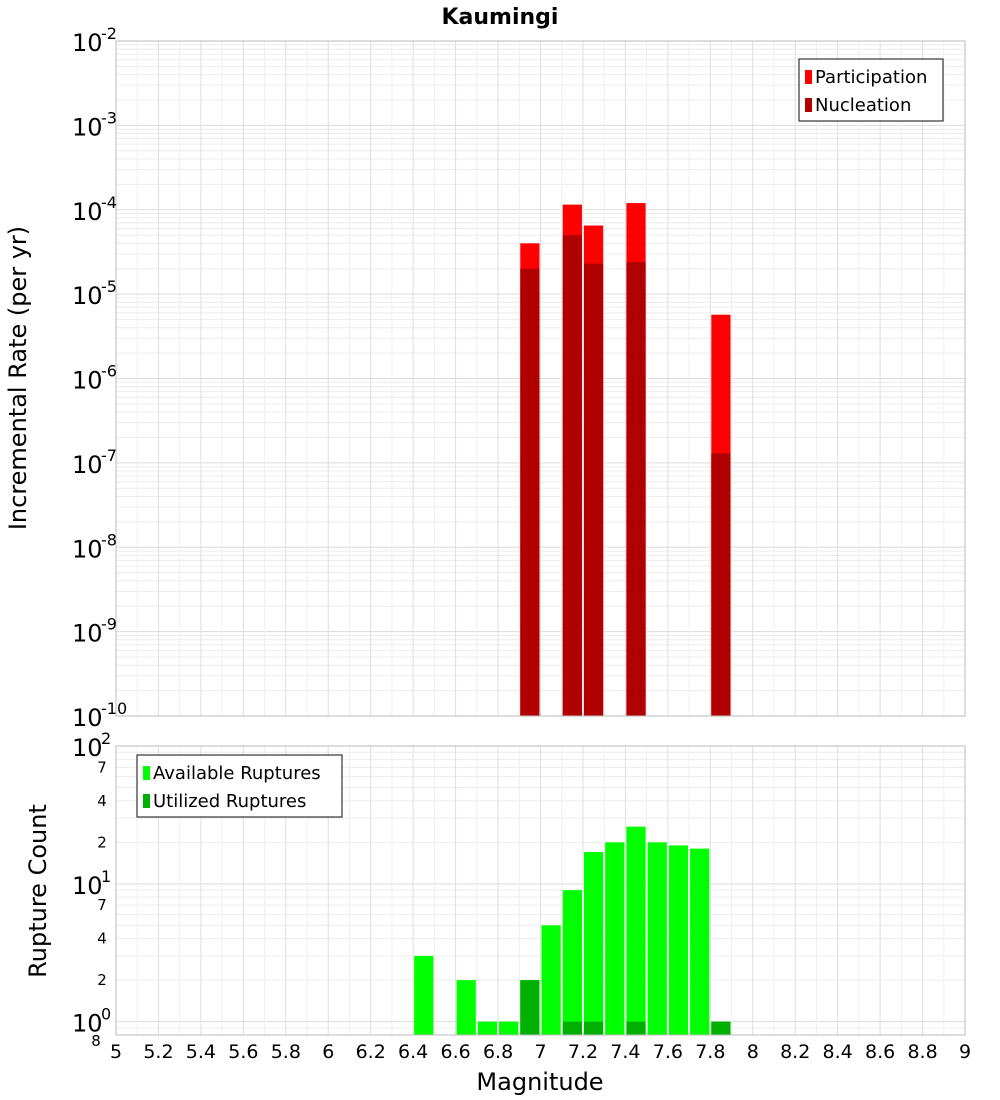  What do you see at coordinates (106, 876) in the screenshot?
I see `y-tick-exponent: 1` at bounding box center [106, 876].